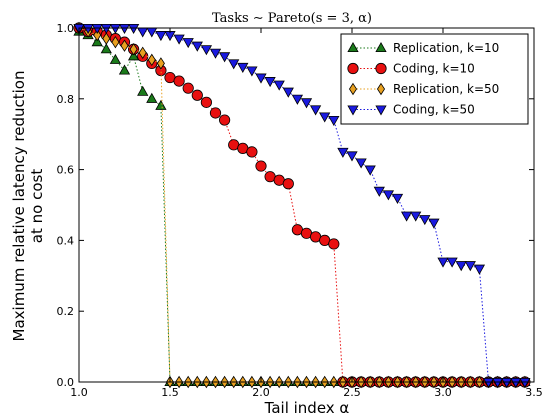 The height and width of the screenshot is (417, 545). What do you see at coordinates (19, 206) in the screenshot?
I see `y-axis-label-line1: Maximum relative latency reduction` at bounding box center [19, 206].